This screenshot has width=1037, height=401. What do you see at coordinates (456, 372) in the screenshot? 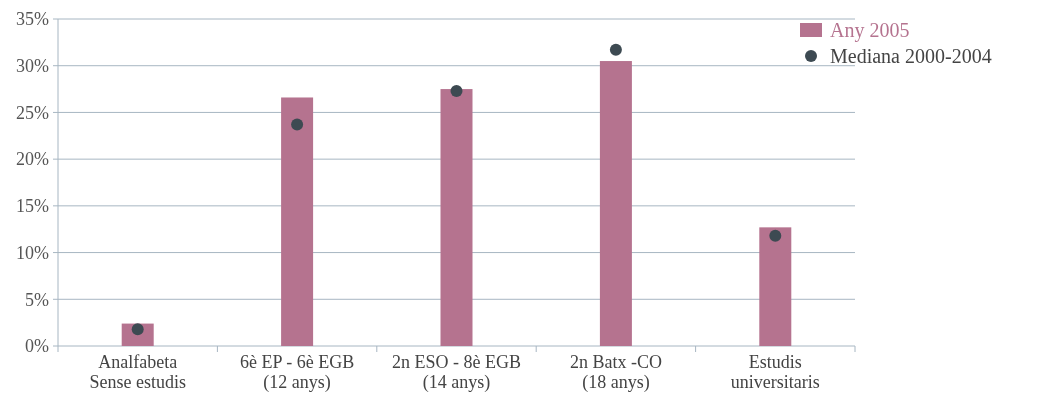
I see `x-tick-label: 2n ESO - 8è EGB (14 anys)` at bounding box center [456, 372].